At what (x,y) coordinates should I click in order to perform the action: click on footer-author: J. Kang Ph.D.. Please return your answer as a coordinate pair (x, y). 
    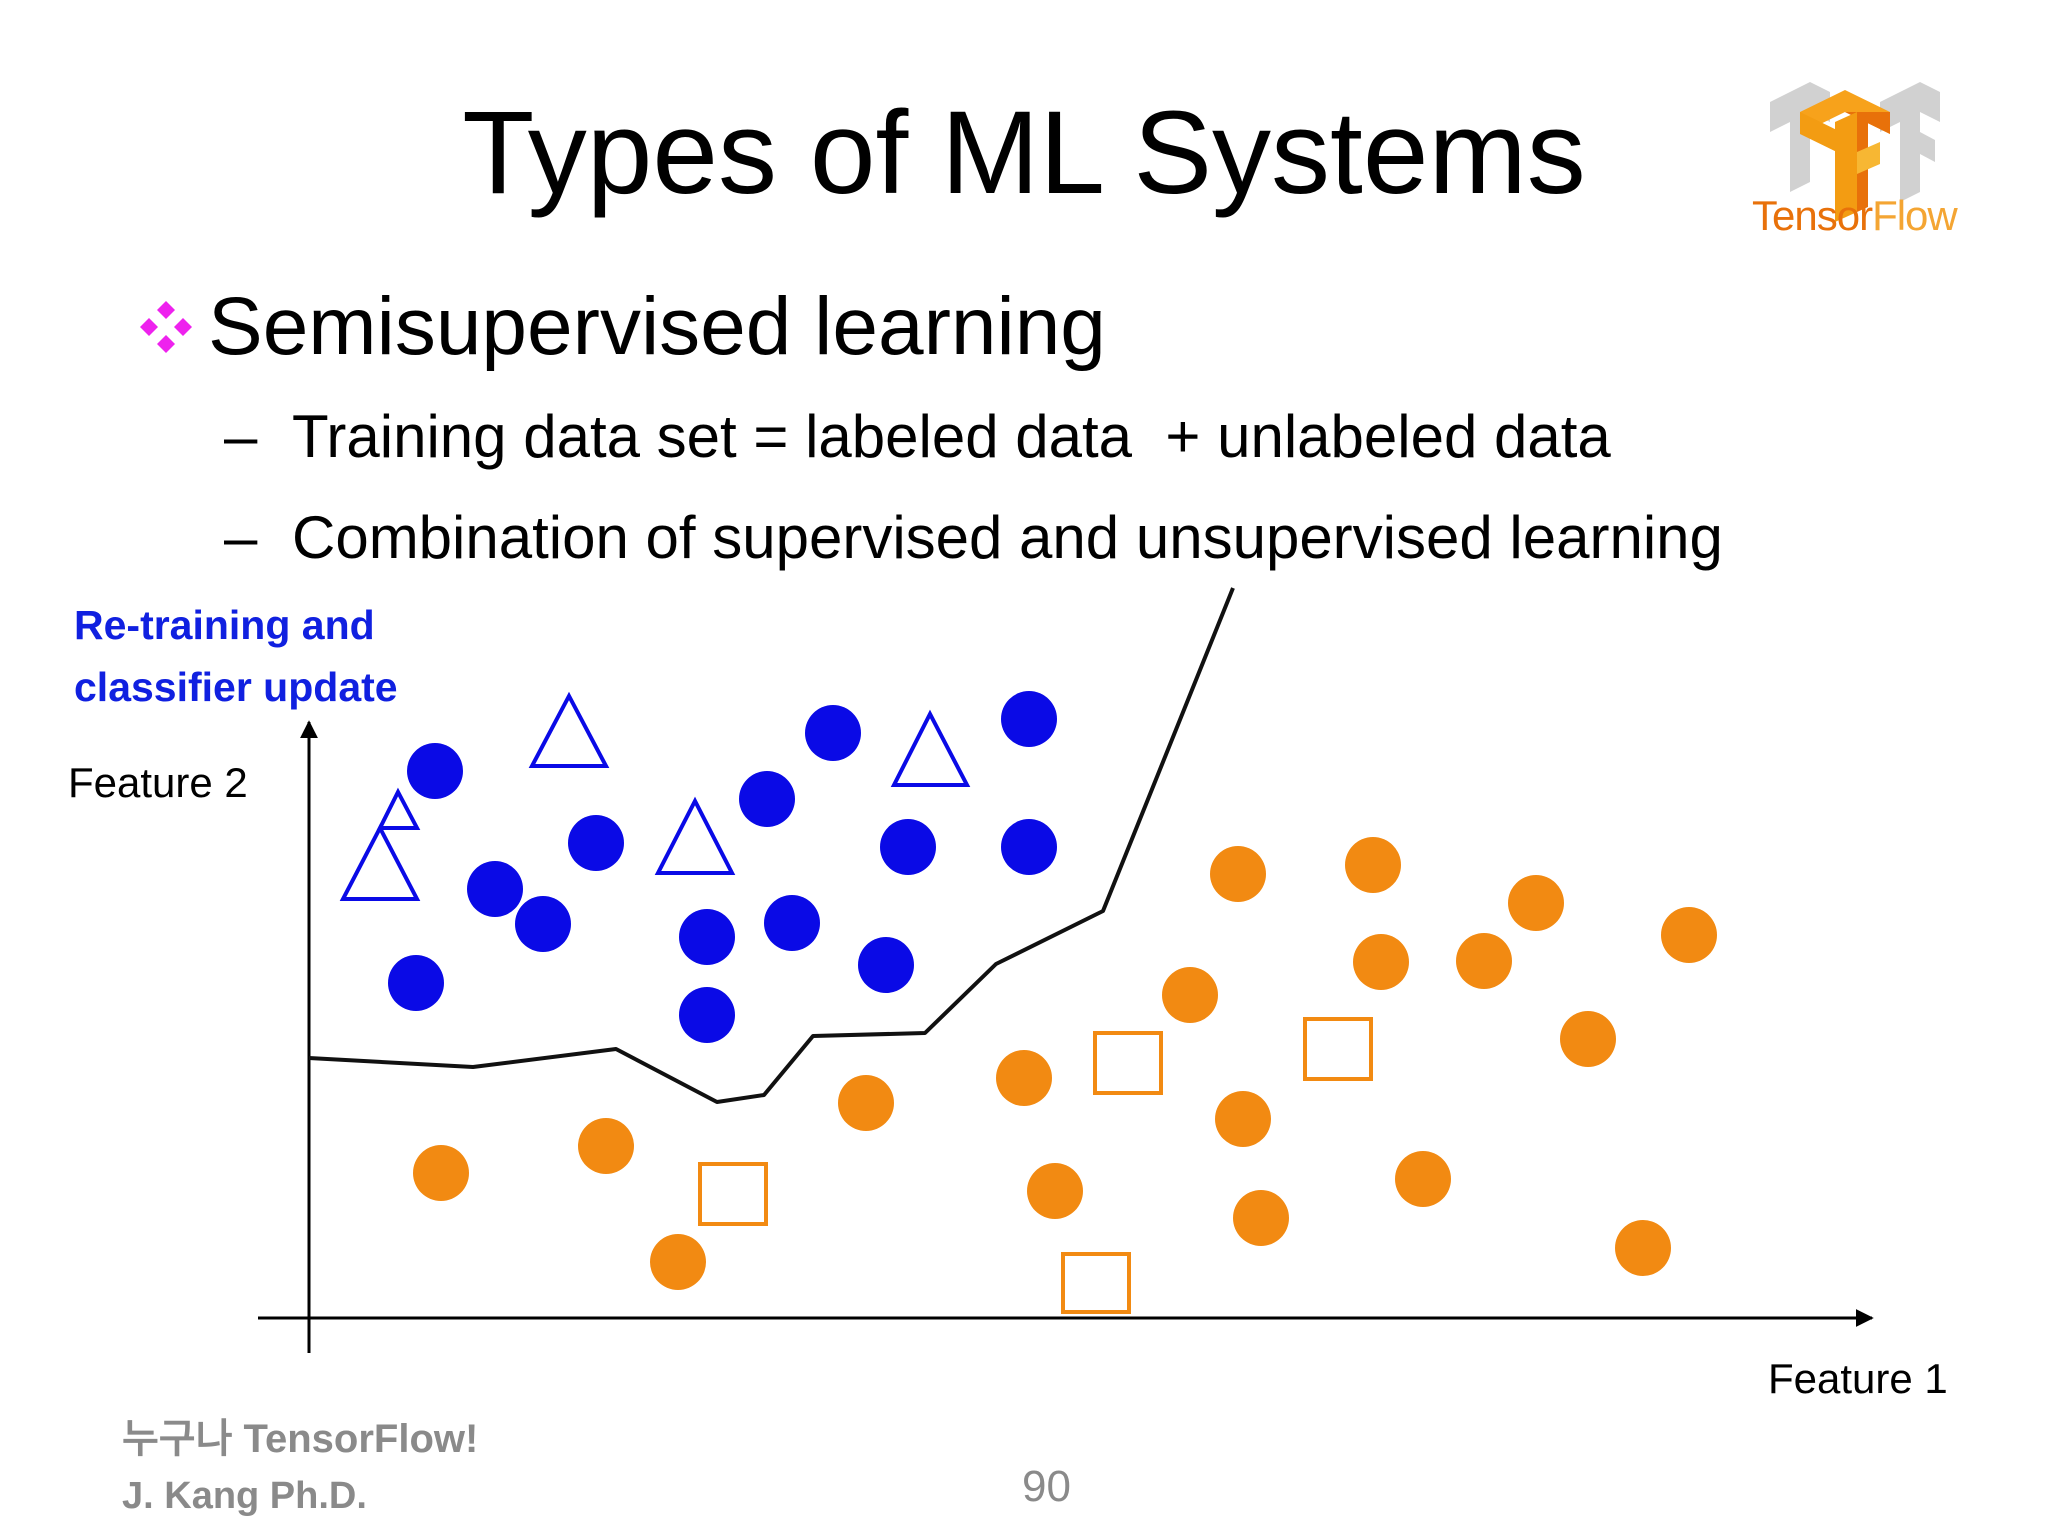
    Looking at the image, I should click on (244, 1496).